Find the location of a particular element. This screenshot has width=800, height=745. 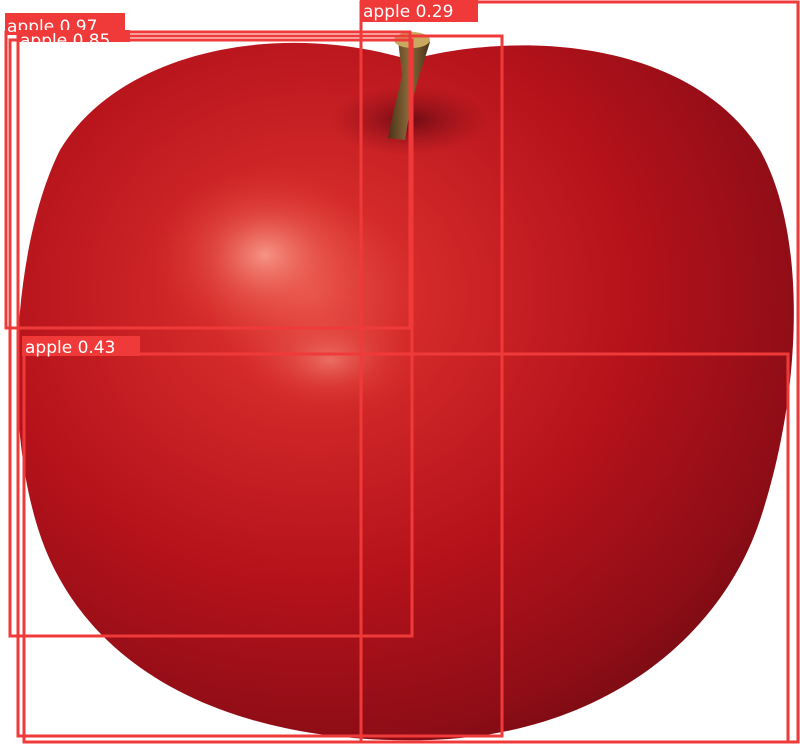

detection-label: apple 0.29 is located at coordinates (408, 12).